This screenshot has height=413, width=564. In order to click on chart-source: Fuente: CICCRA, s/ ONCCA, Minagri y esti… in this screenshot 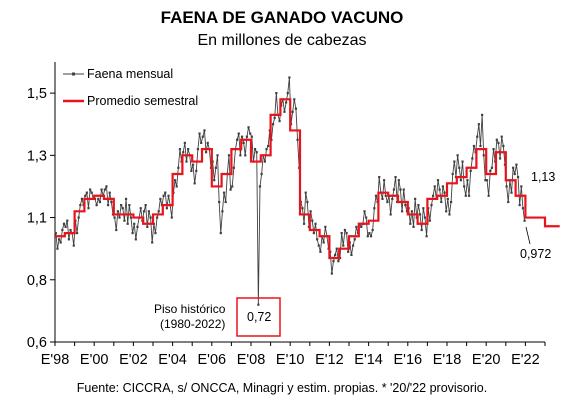, I will do `click(282, 388)`.